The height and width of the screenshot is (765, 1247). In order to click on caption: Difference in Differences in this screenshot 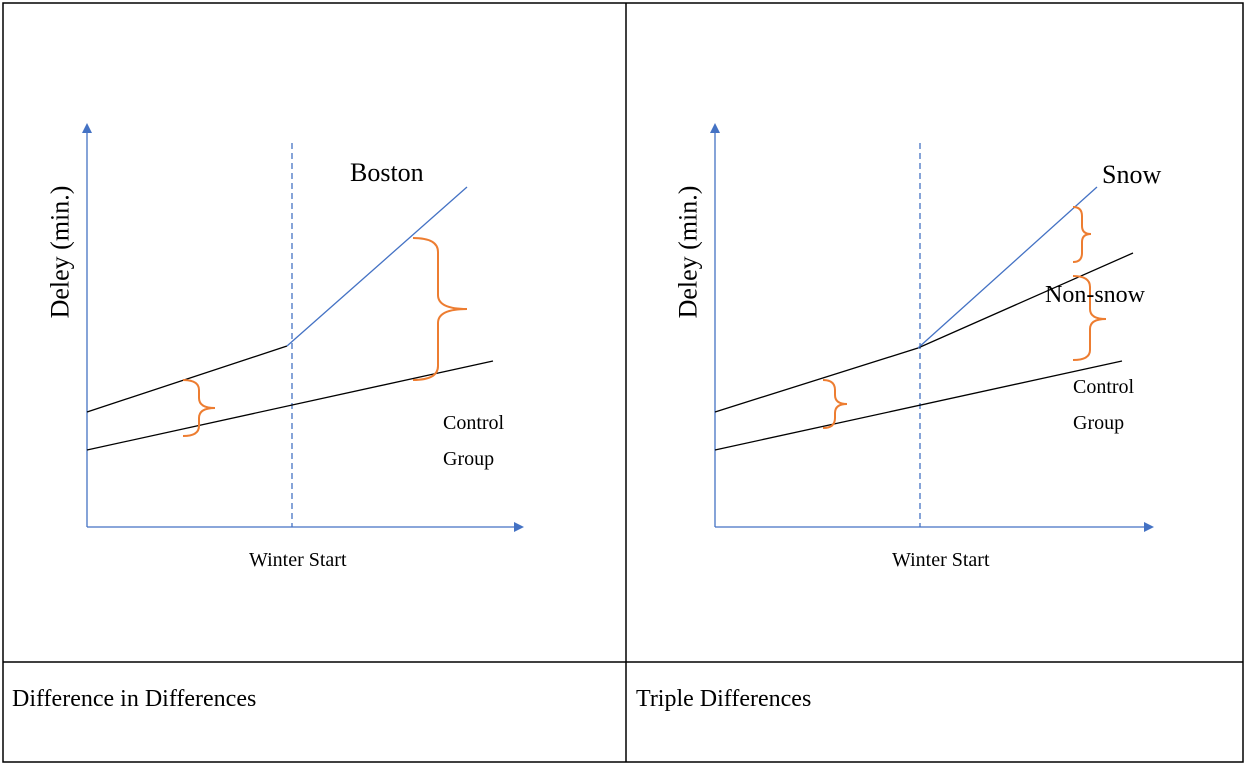, I will do `click(134, 699)`.